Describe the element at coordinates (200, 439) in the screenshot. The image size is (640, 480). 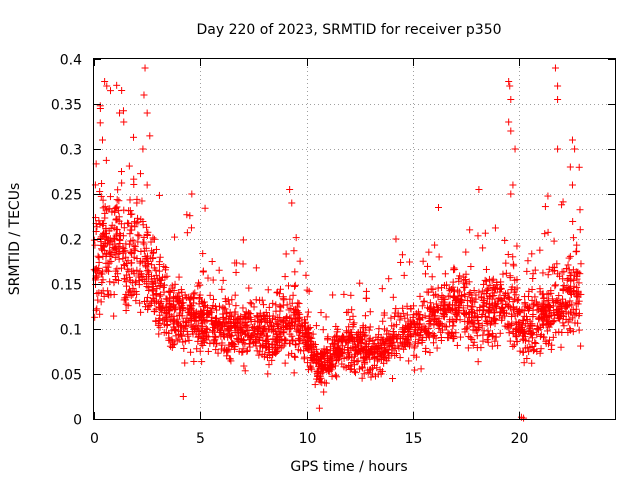
I see `x-tick-label: 5` at that location.